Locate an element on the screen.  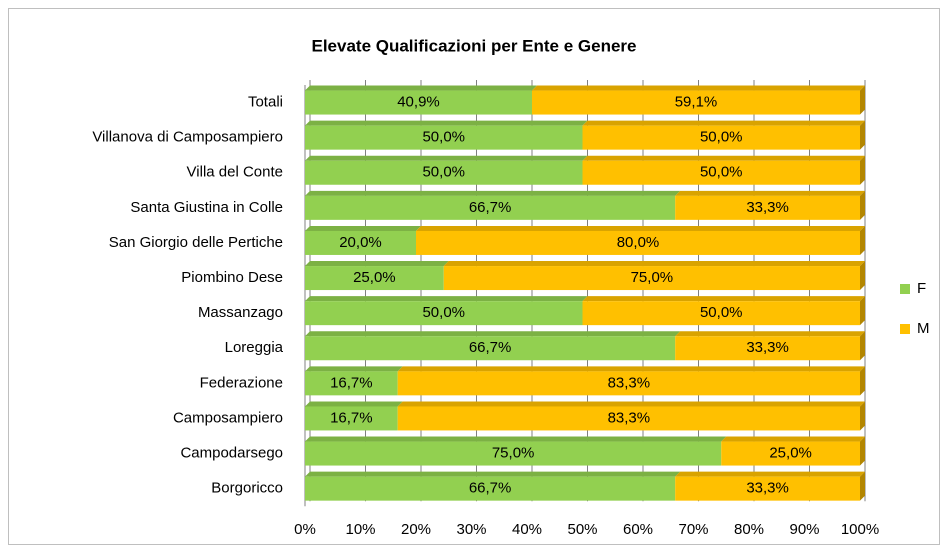
y-tick-label: Borgoricco is located at coordinates (247, 488).